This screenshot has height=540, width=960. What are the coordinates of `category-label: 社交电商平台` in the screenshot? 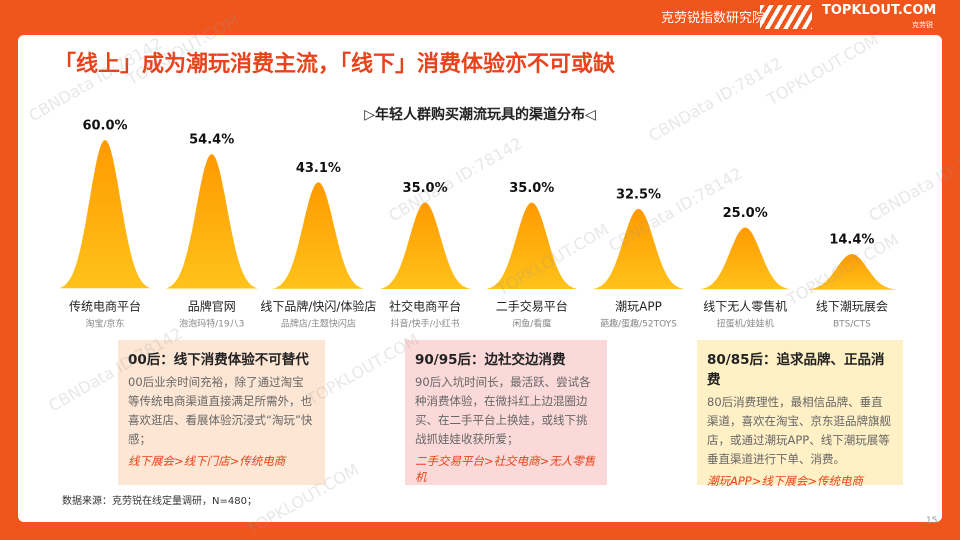 It's located at (425, 306).